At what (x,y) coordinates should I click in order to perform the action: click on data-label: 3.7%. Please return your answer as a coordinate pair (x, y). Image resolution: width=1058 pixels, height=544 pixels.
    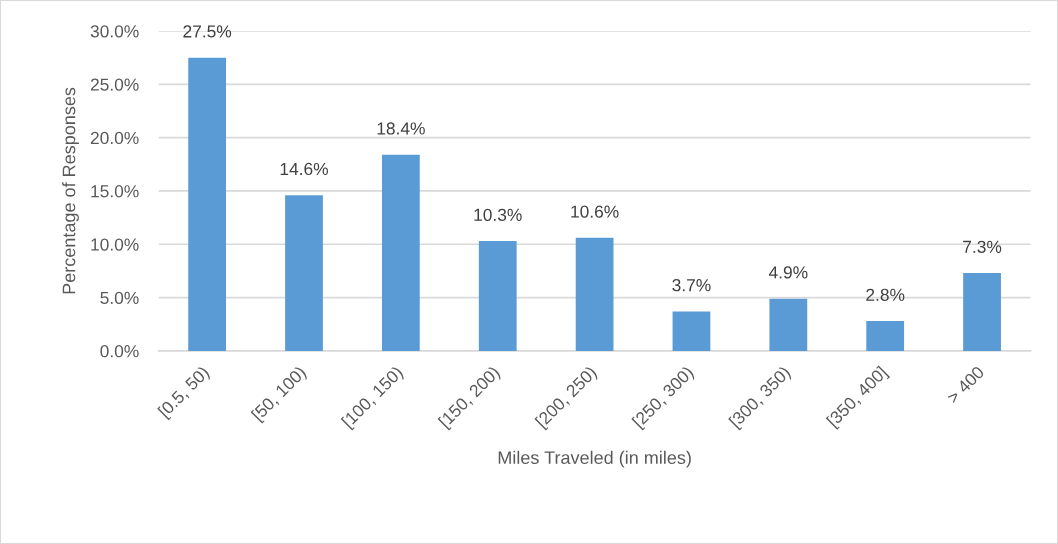
    Looking at the image, I should click on (691, 285).